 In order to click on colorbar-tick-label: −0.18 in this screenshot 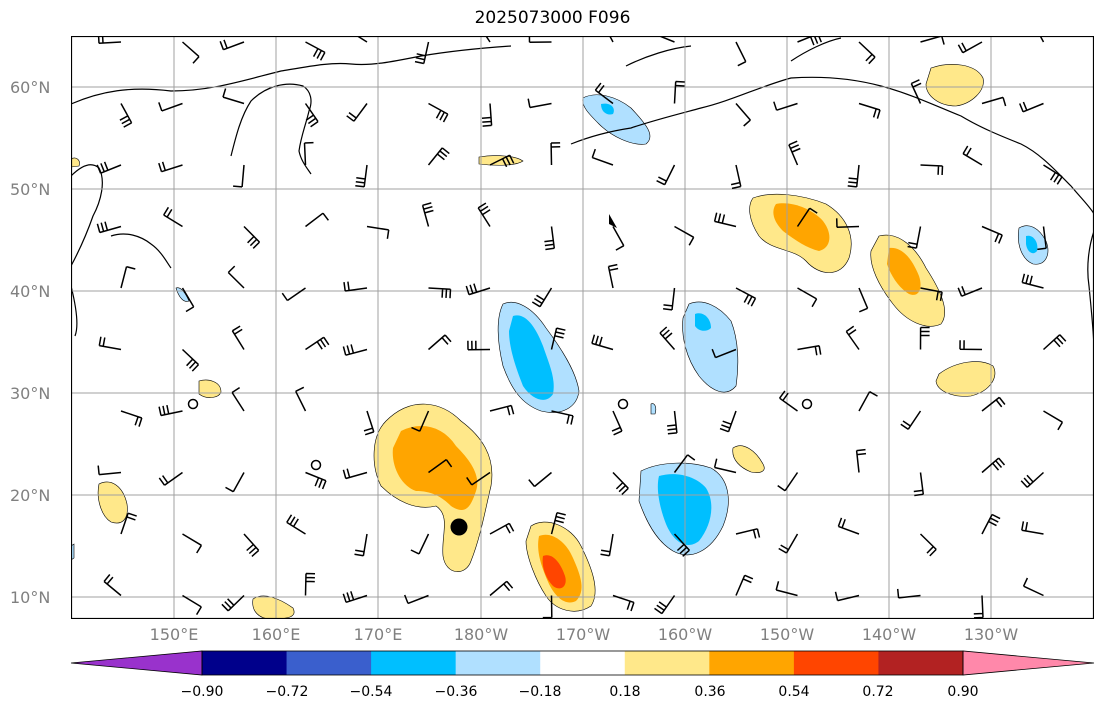, I will do `click(540, 692)`.